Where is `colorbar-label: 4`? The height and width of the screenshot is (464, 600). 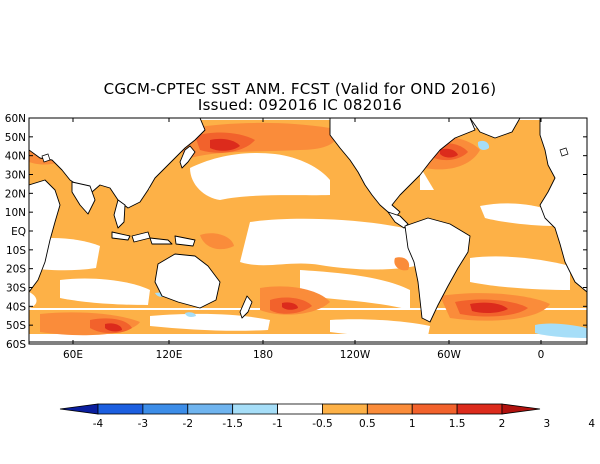 colorbar-label: 4 is located at coordinates (591, 424).